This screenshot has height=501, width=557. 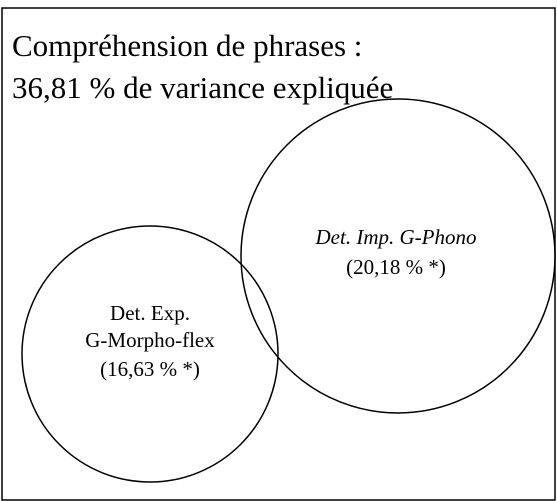 I want to click on set-share: (20,18 % *), so click(x=396, y=267).